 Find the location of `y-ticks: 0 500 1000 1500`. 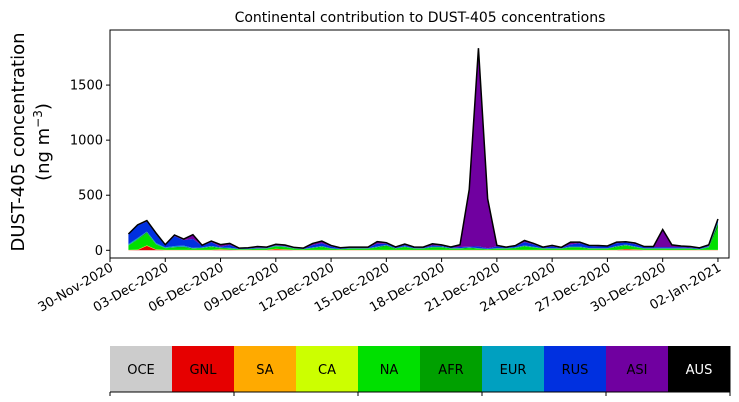

y-ticks: 0 500 1000 1500 is located at coordinates (90, 169).